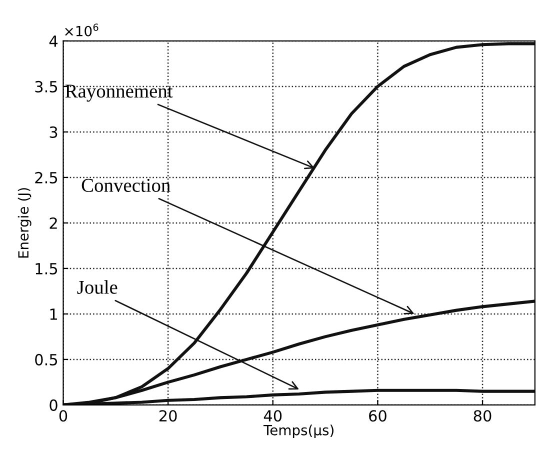 The width and height of the screenshot is (536, 455). I want to click on x-tick-label: 60, so click(377, 416).